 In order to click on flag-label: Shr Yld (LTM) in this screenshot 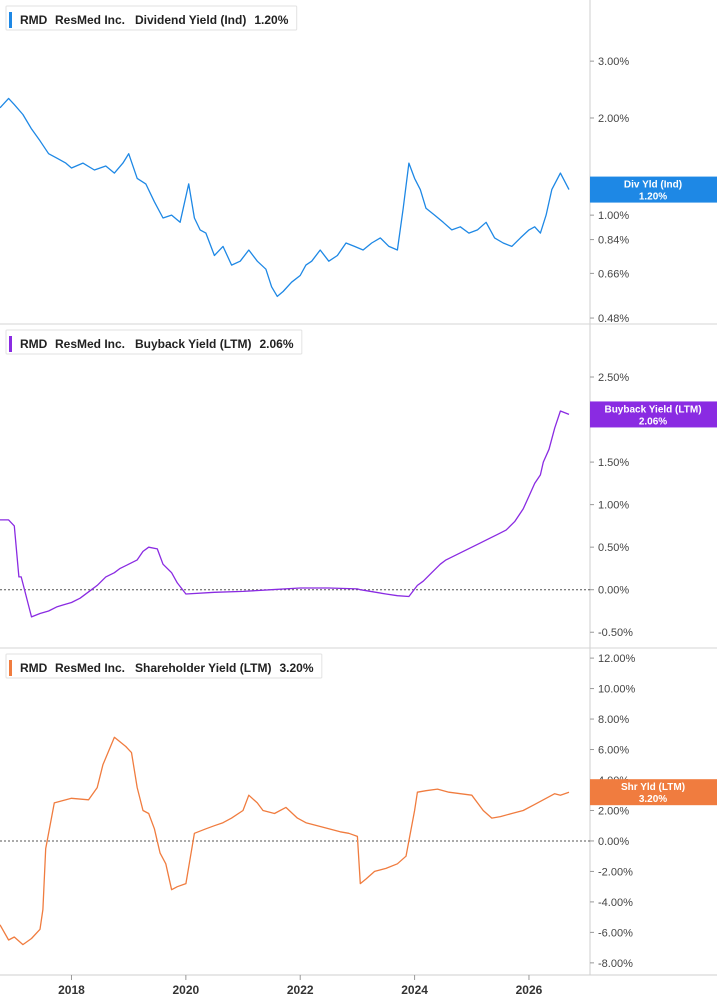, I will do `click(653, 787)`.